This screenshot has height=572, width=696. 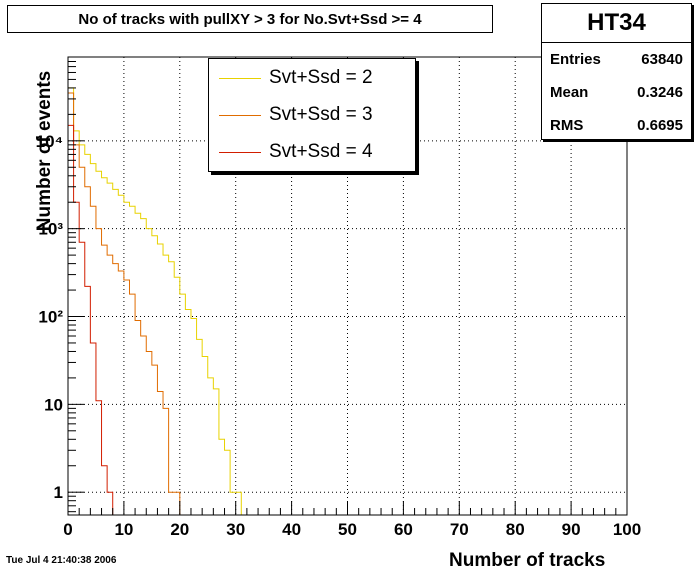 What do you see at coordinates (571, 529) in the screenshot?
I see `x-tick-label-90: 90` at bounding box center [571, 529].